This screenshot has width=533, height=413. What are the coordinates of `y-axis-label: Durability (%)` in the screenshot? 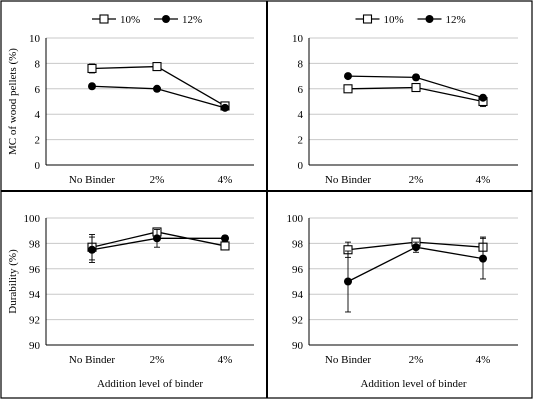 It's located at (13, 281).